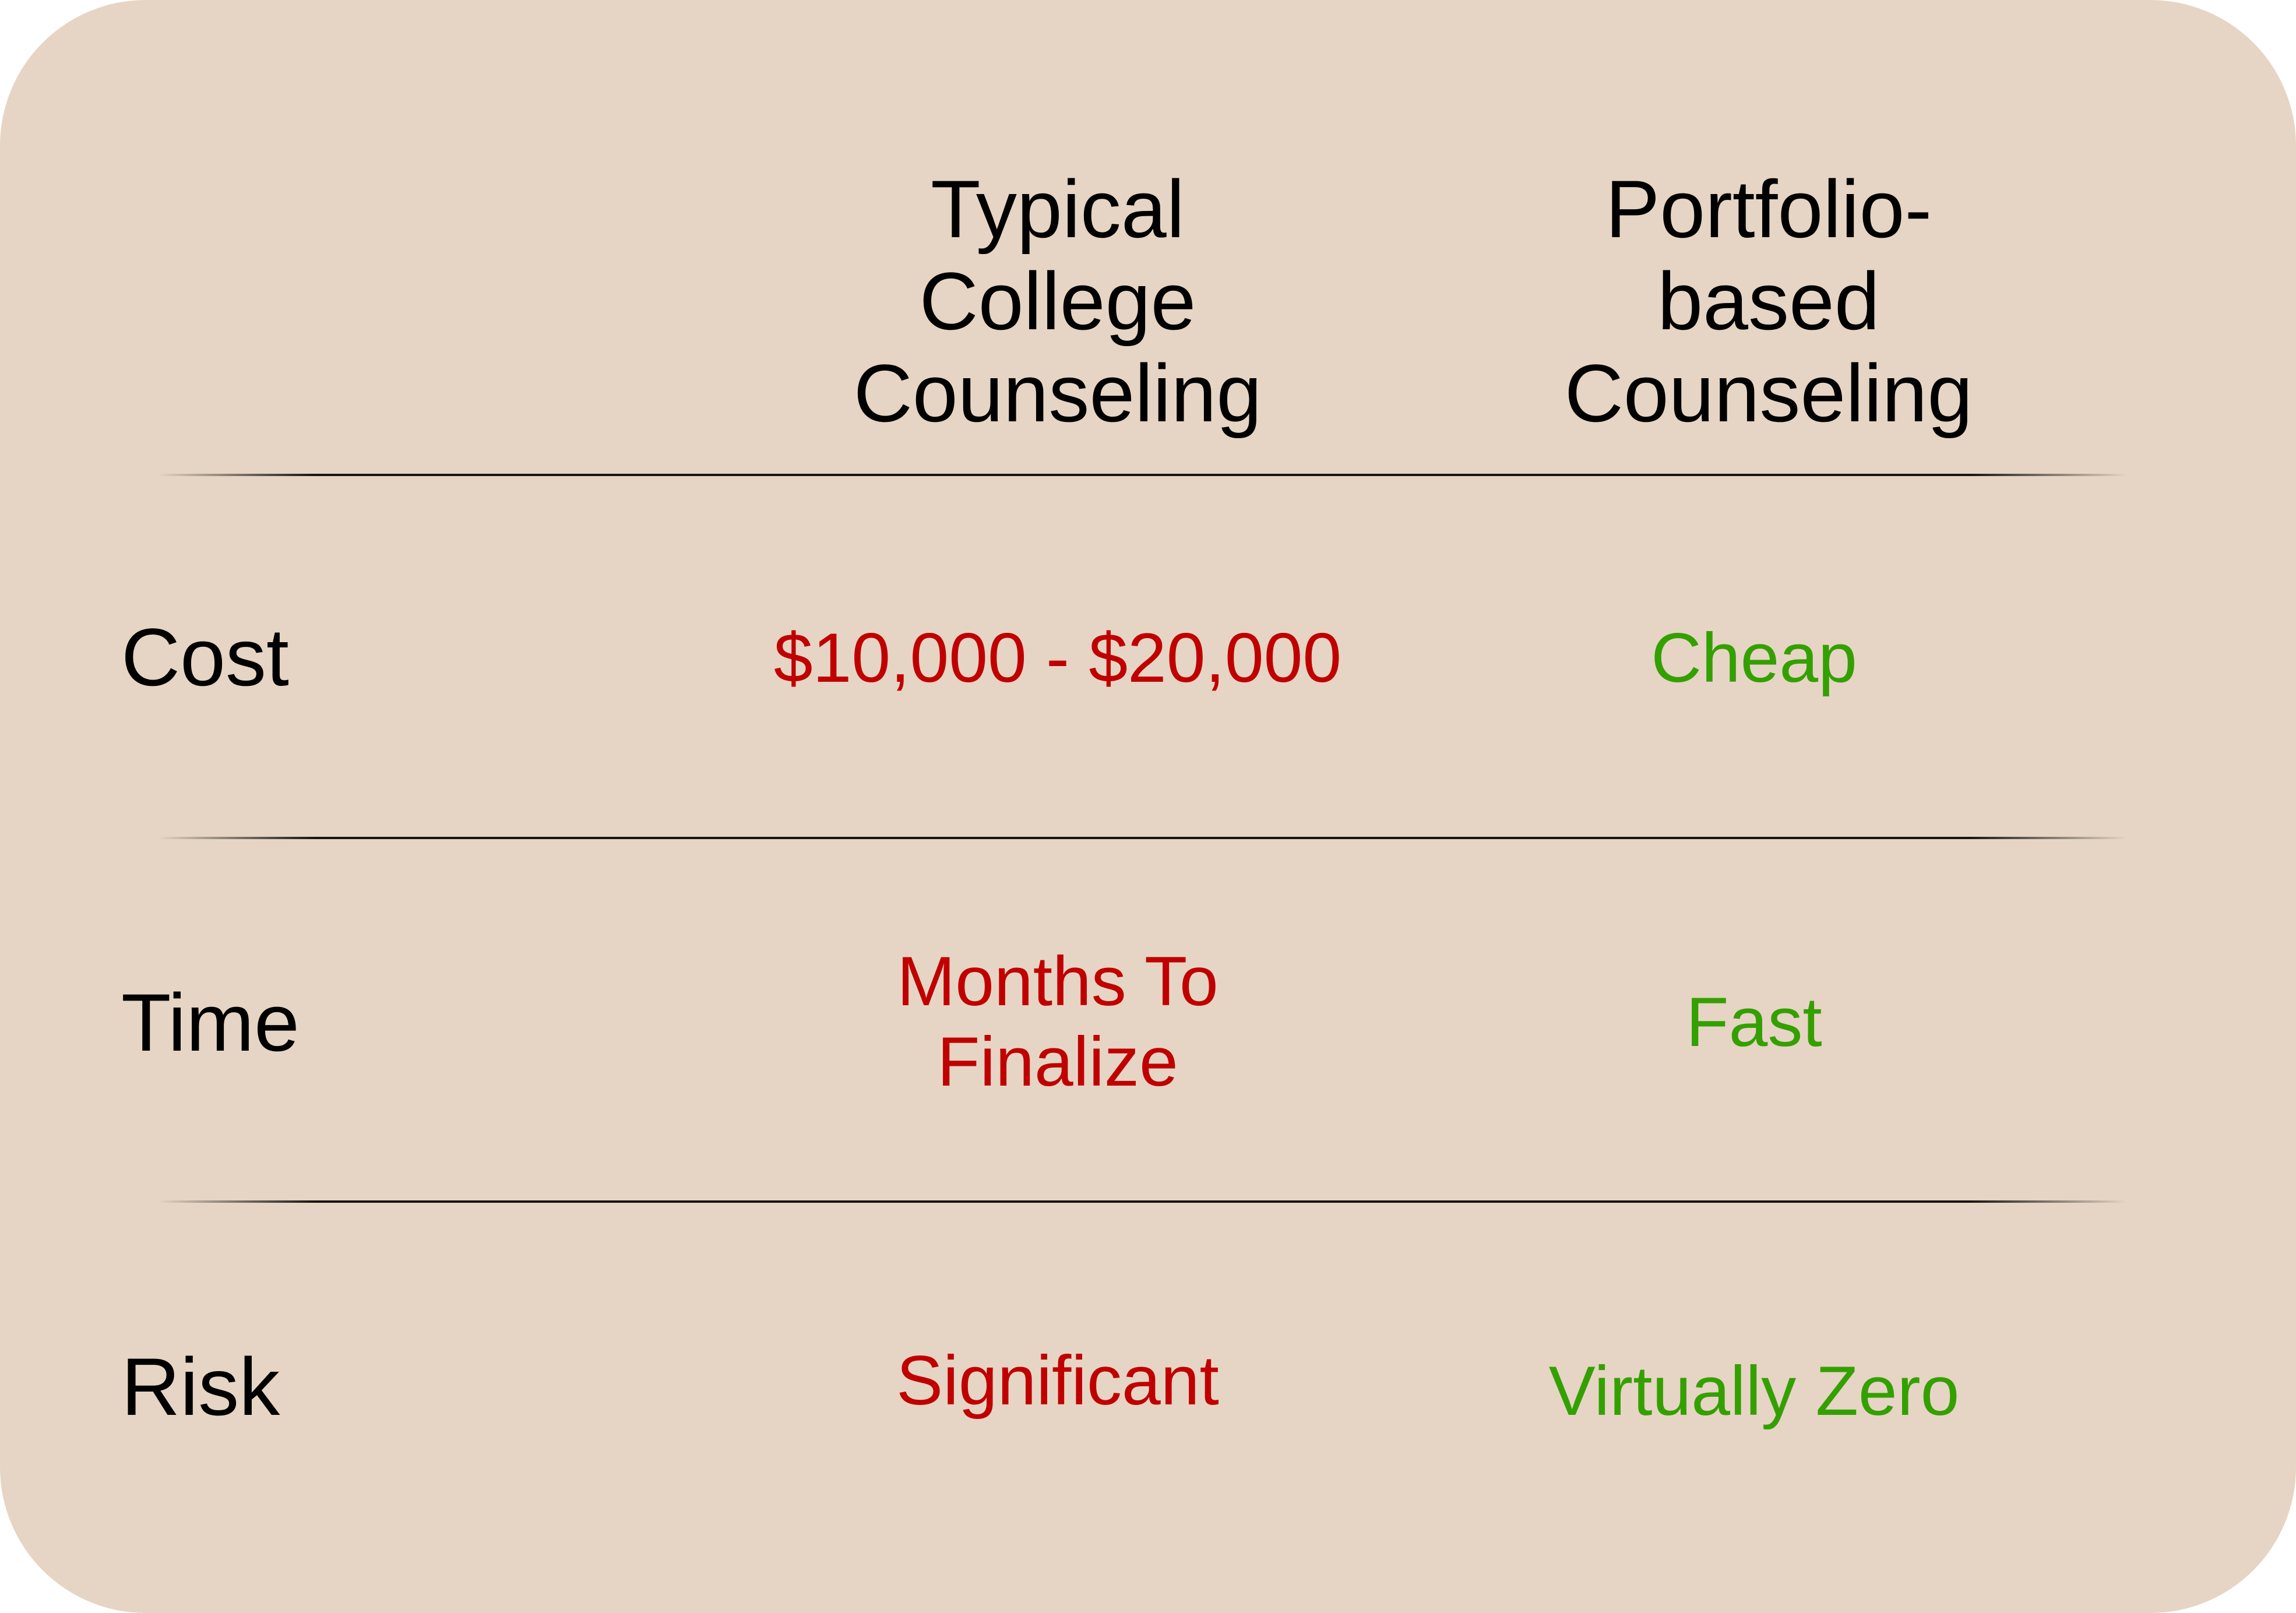 This screenshot has height=1613, width=2296. I want to click on divider-time-risk, so click(1142, 1201).